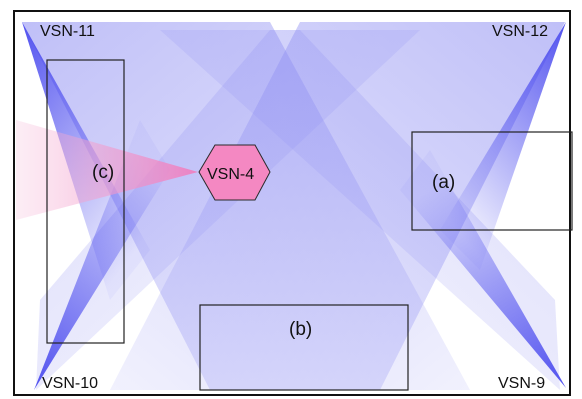  What do you see at coordinates (70, 383) in the screenshot?
I see `label-vsn10: VSN-10` at bounding box center [70, 383].